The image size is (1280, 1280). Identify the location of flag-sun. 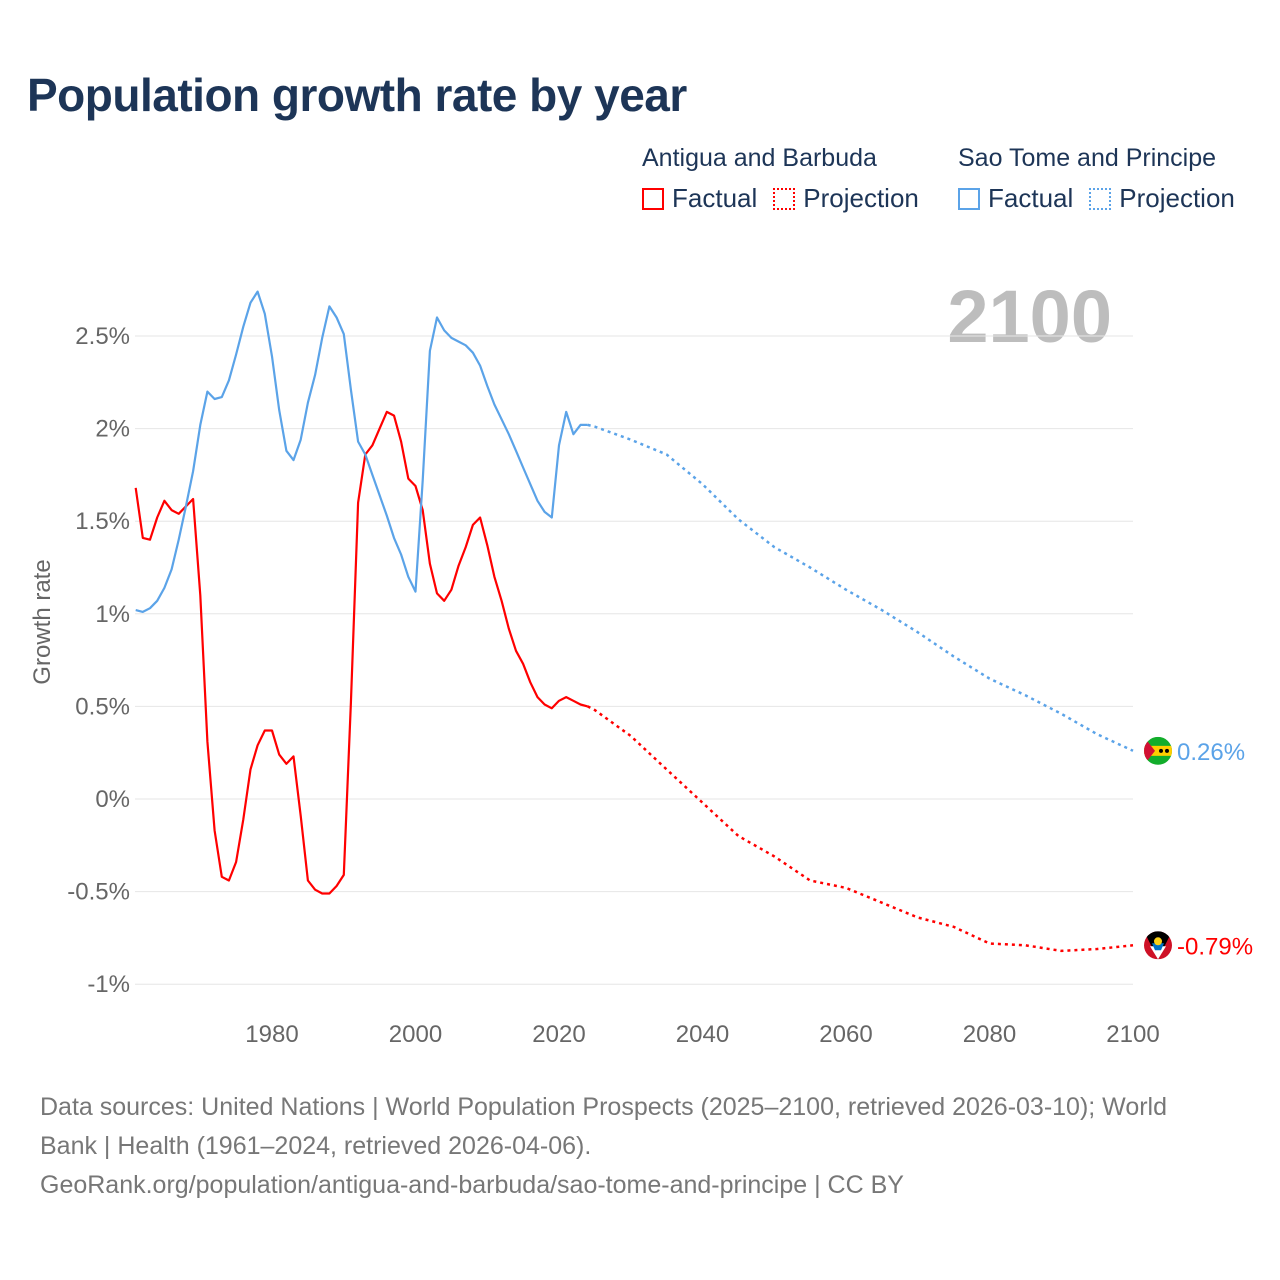
(1158, 941).